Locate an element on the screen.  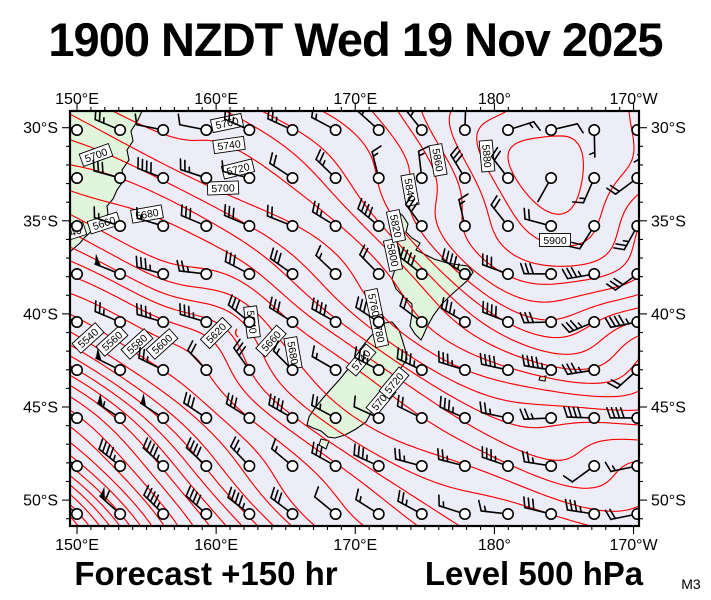
svg-text: 5700 is located at coordinates (223, 188).